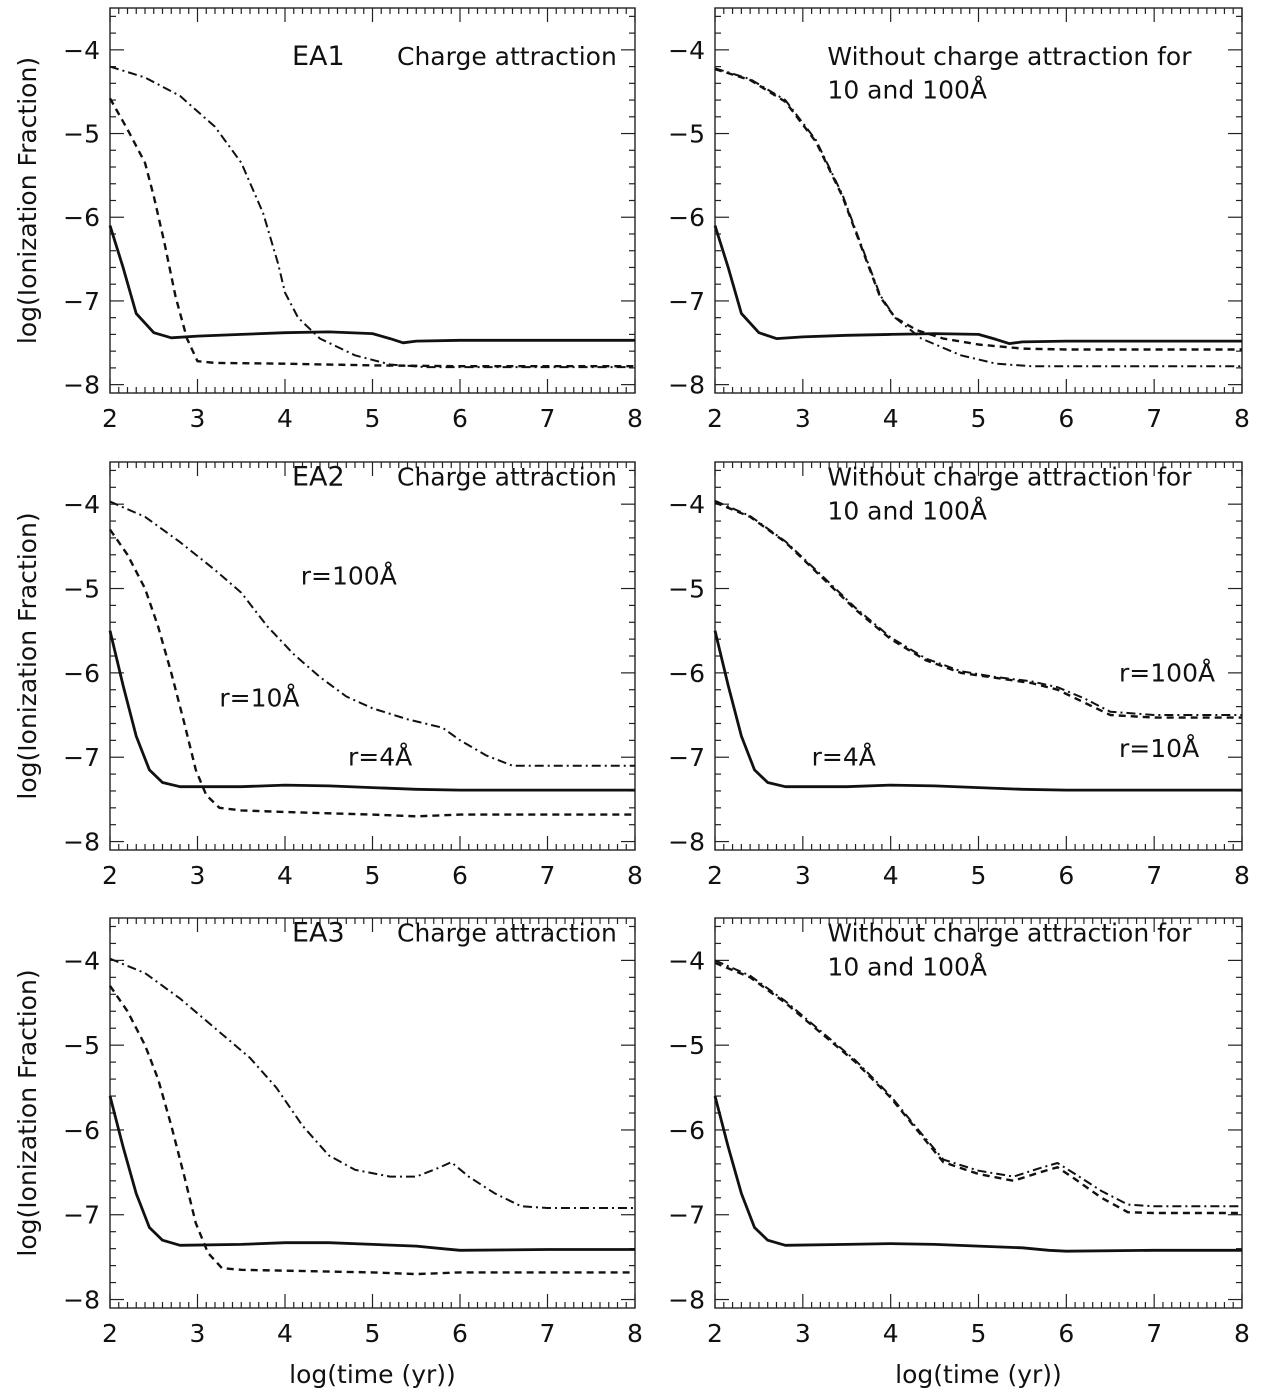  What do you see at coordinates (318, 56) in the screenshot?
I see `panel-tag-label: EA1` at bounding box center [318, 56].